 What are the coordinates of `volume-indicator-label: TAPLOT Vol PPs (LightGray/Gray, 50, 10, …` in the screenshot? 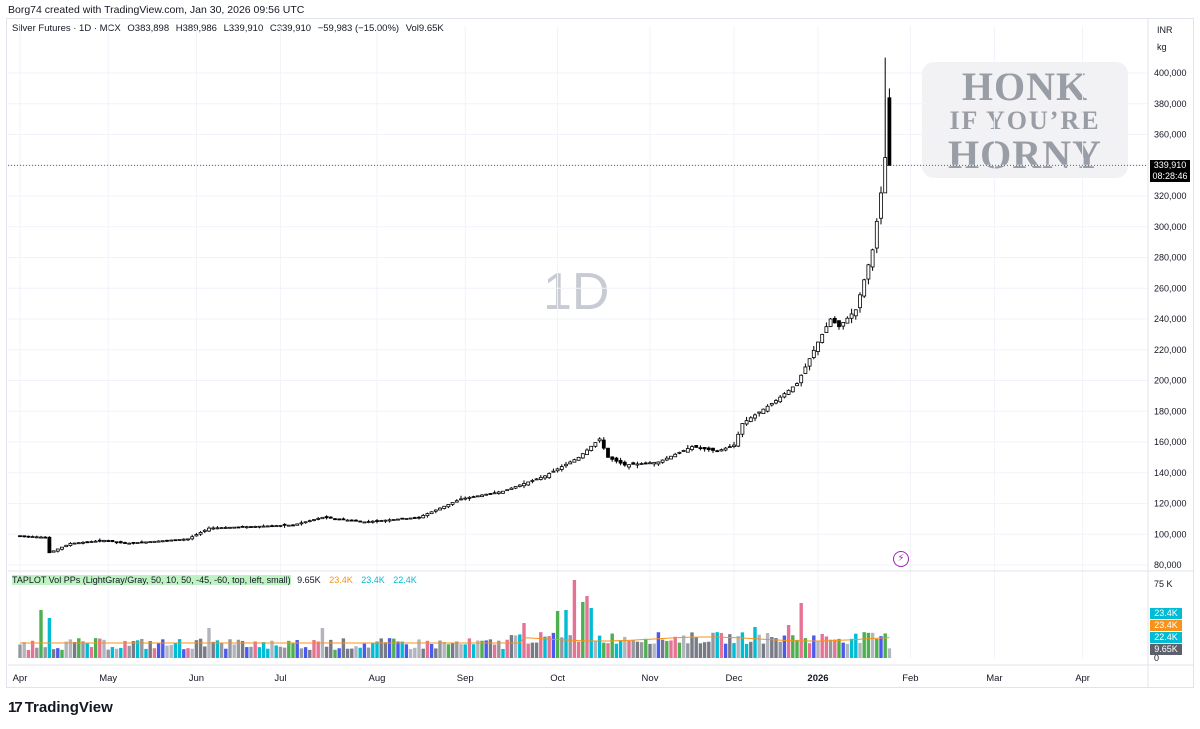 It's located at (151, 580).